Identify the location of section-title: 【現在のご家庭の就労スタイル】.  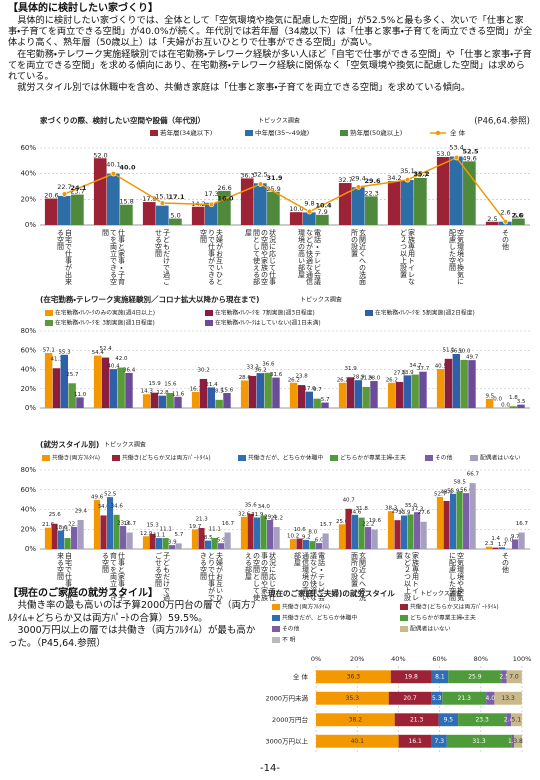
(83, 593).